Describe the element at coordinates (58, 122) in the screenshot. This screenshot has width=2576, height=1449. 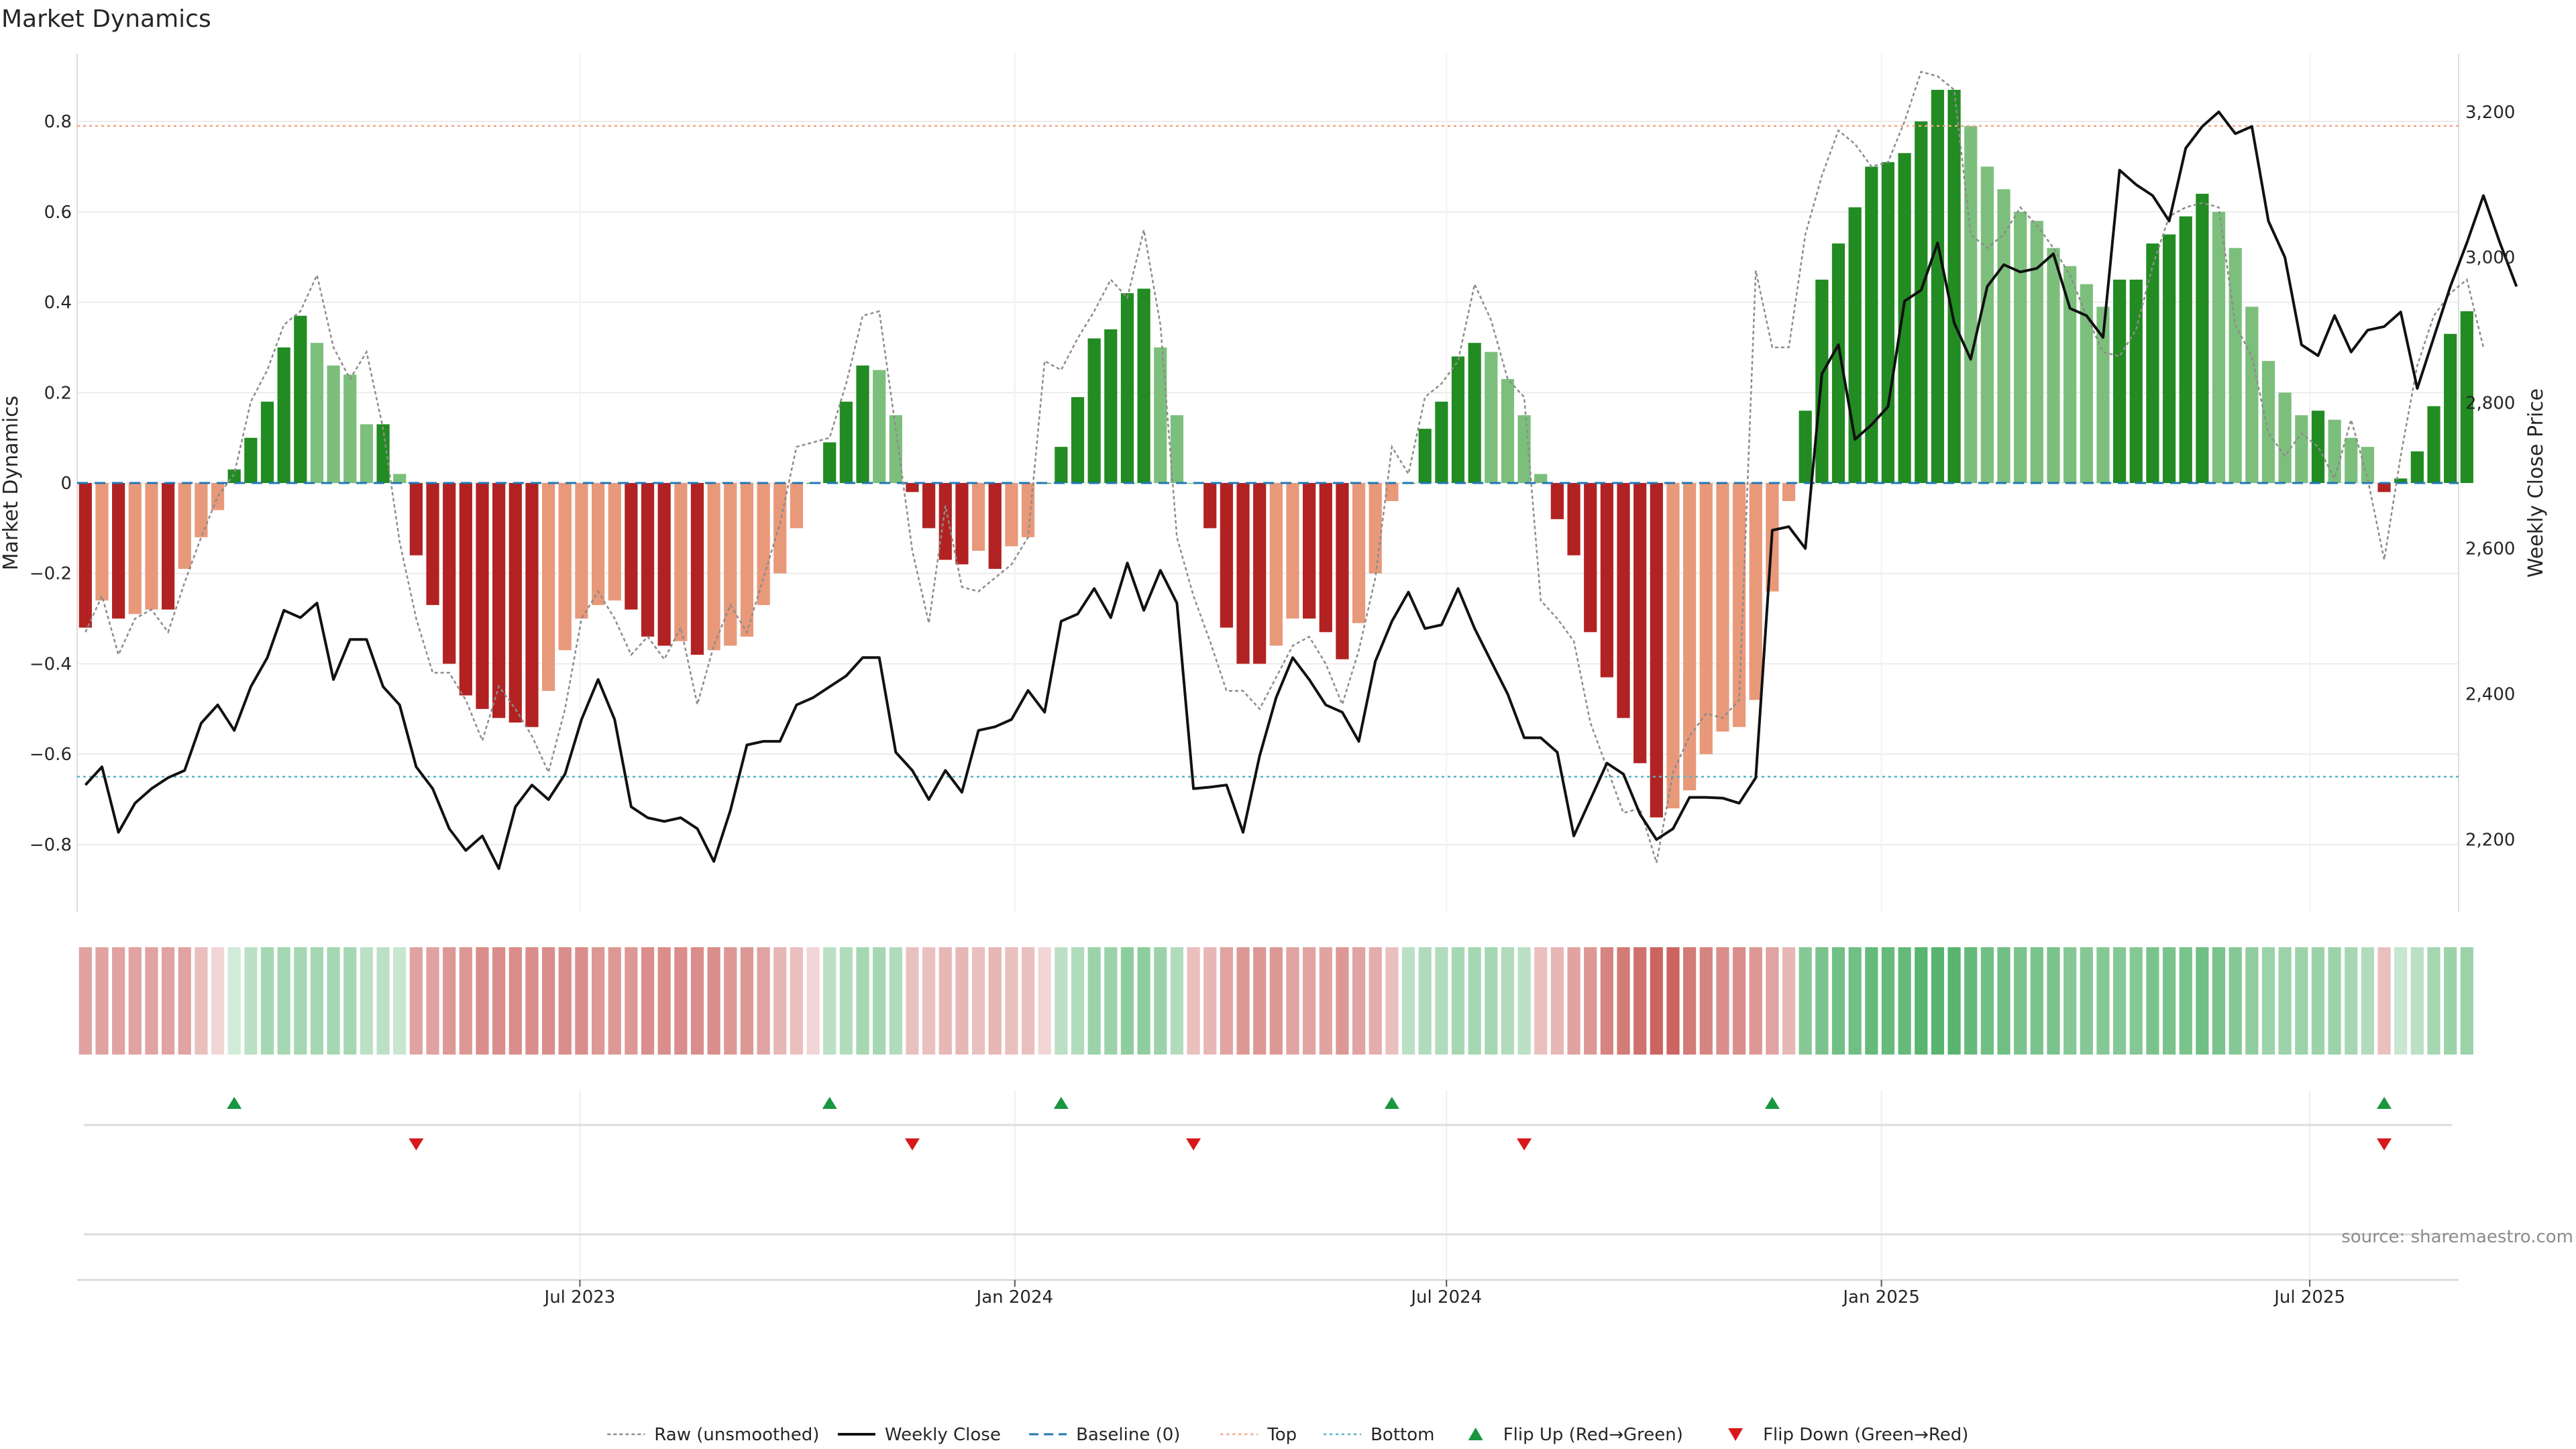
I see `left-tick-label: 0.8` at that location.